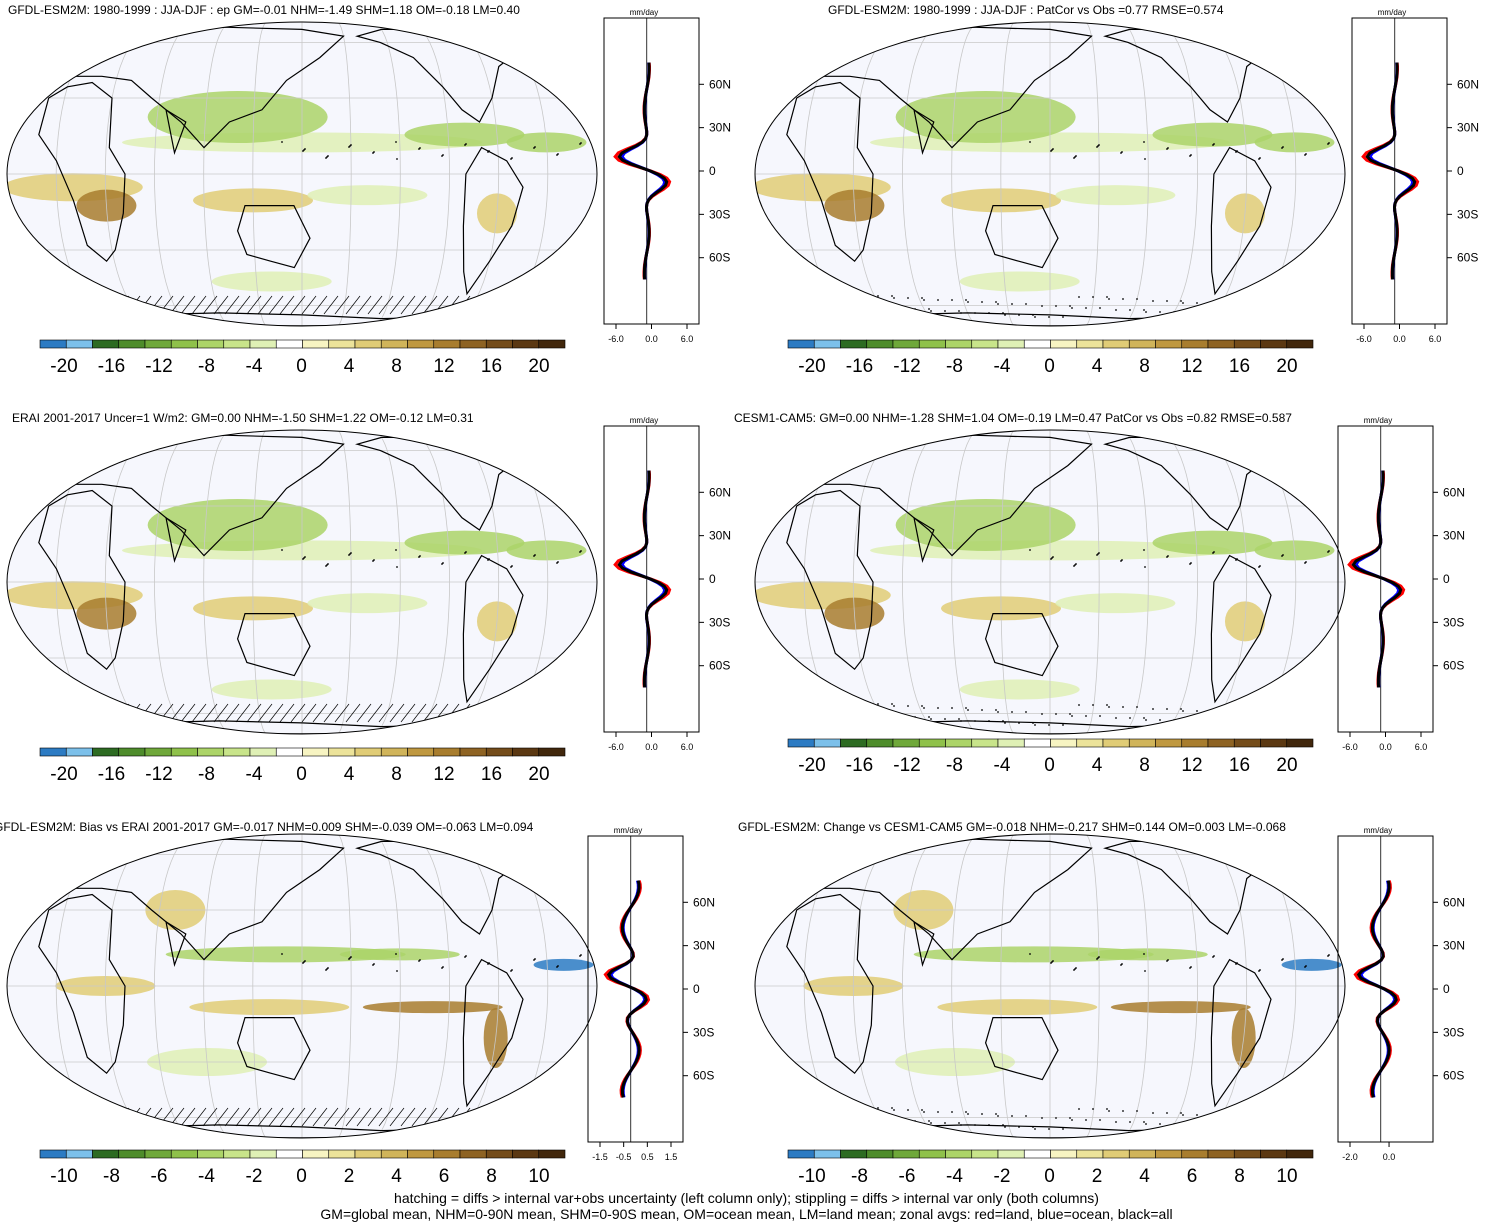 The image size is (1493, 1222). I want to click on colorbar-tick-label: 8, so click(491, 1176).